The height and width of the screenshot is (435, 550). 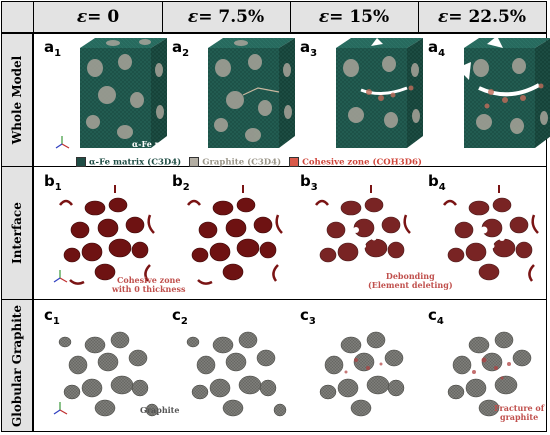 What do you see at coordinates (181, 48) in the screenshot?
I see `panel-label-a2: a2` at bounding box center [181, 48].